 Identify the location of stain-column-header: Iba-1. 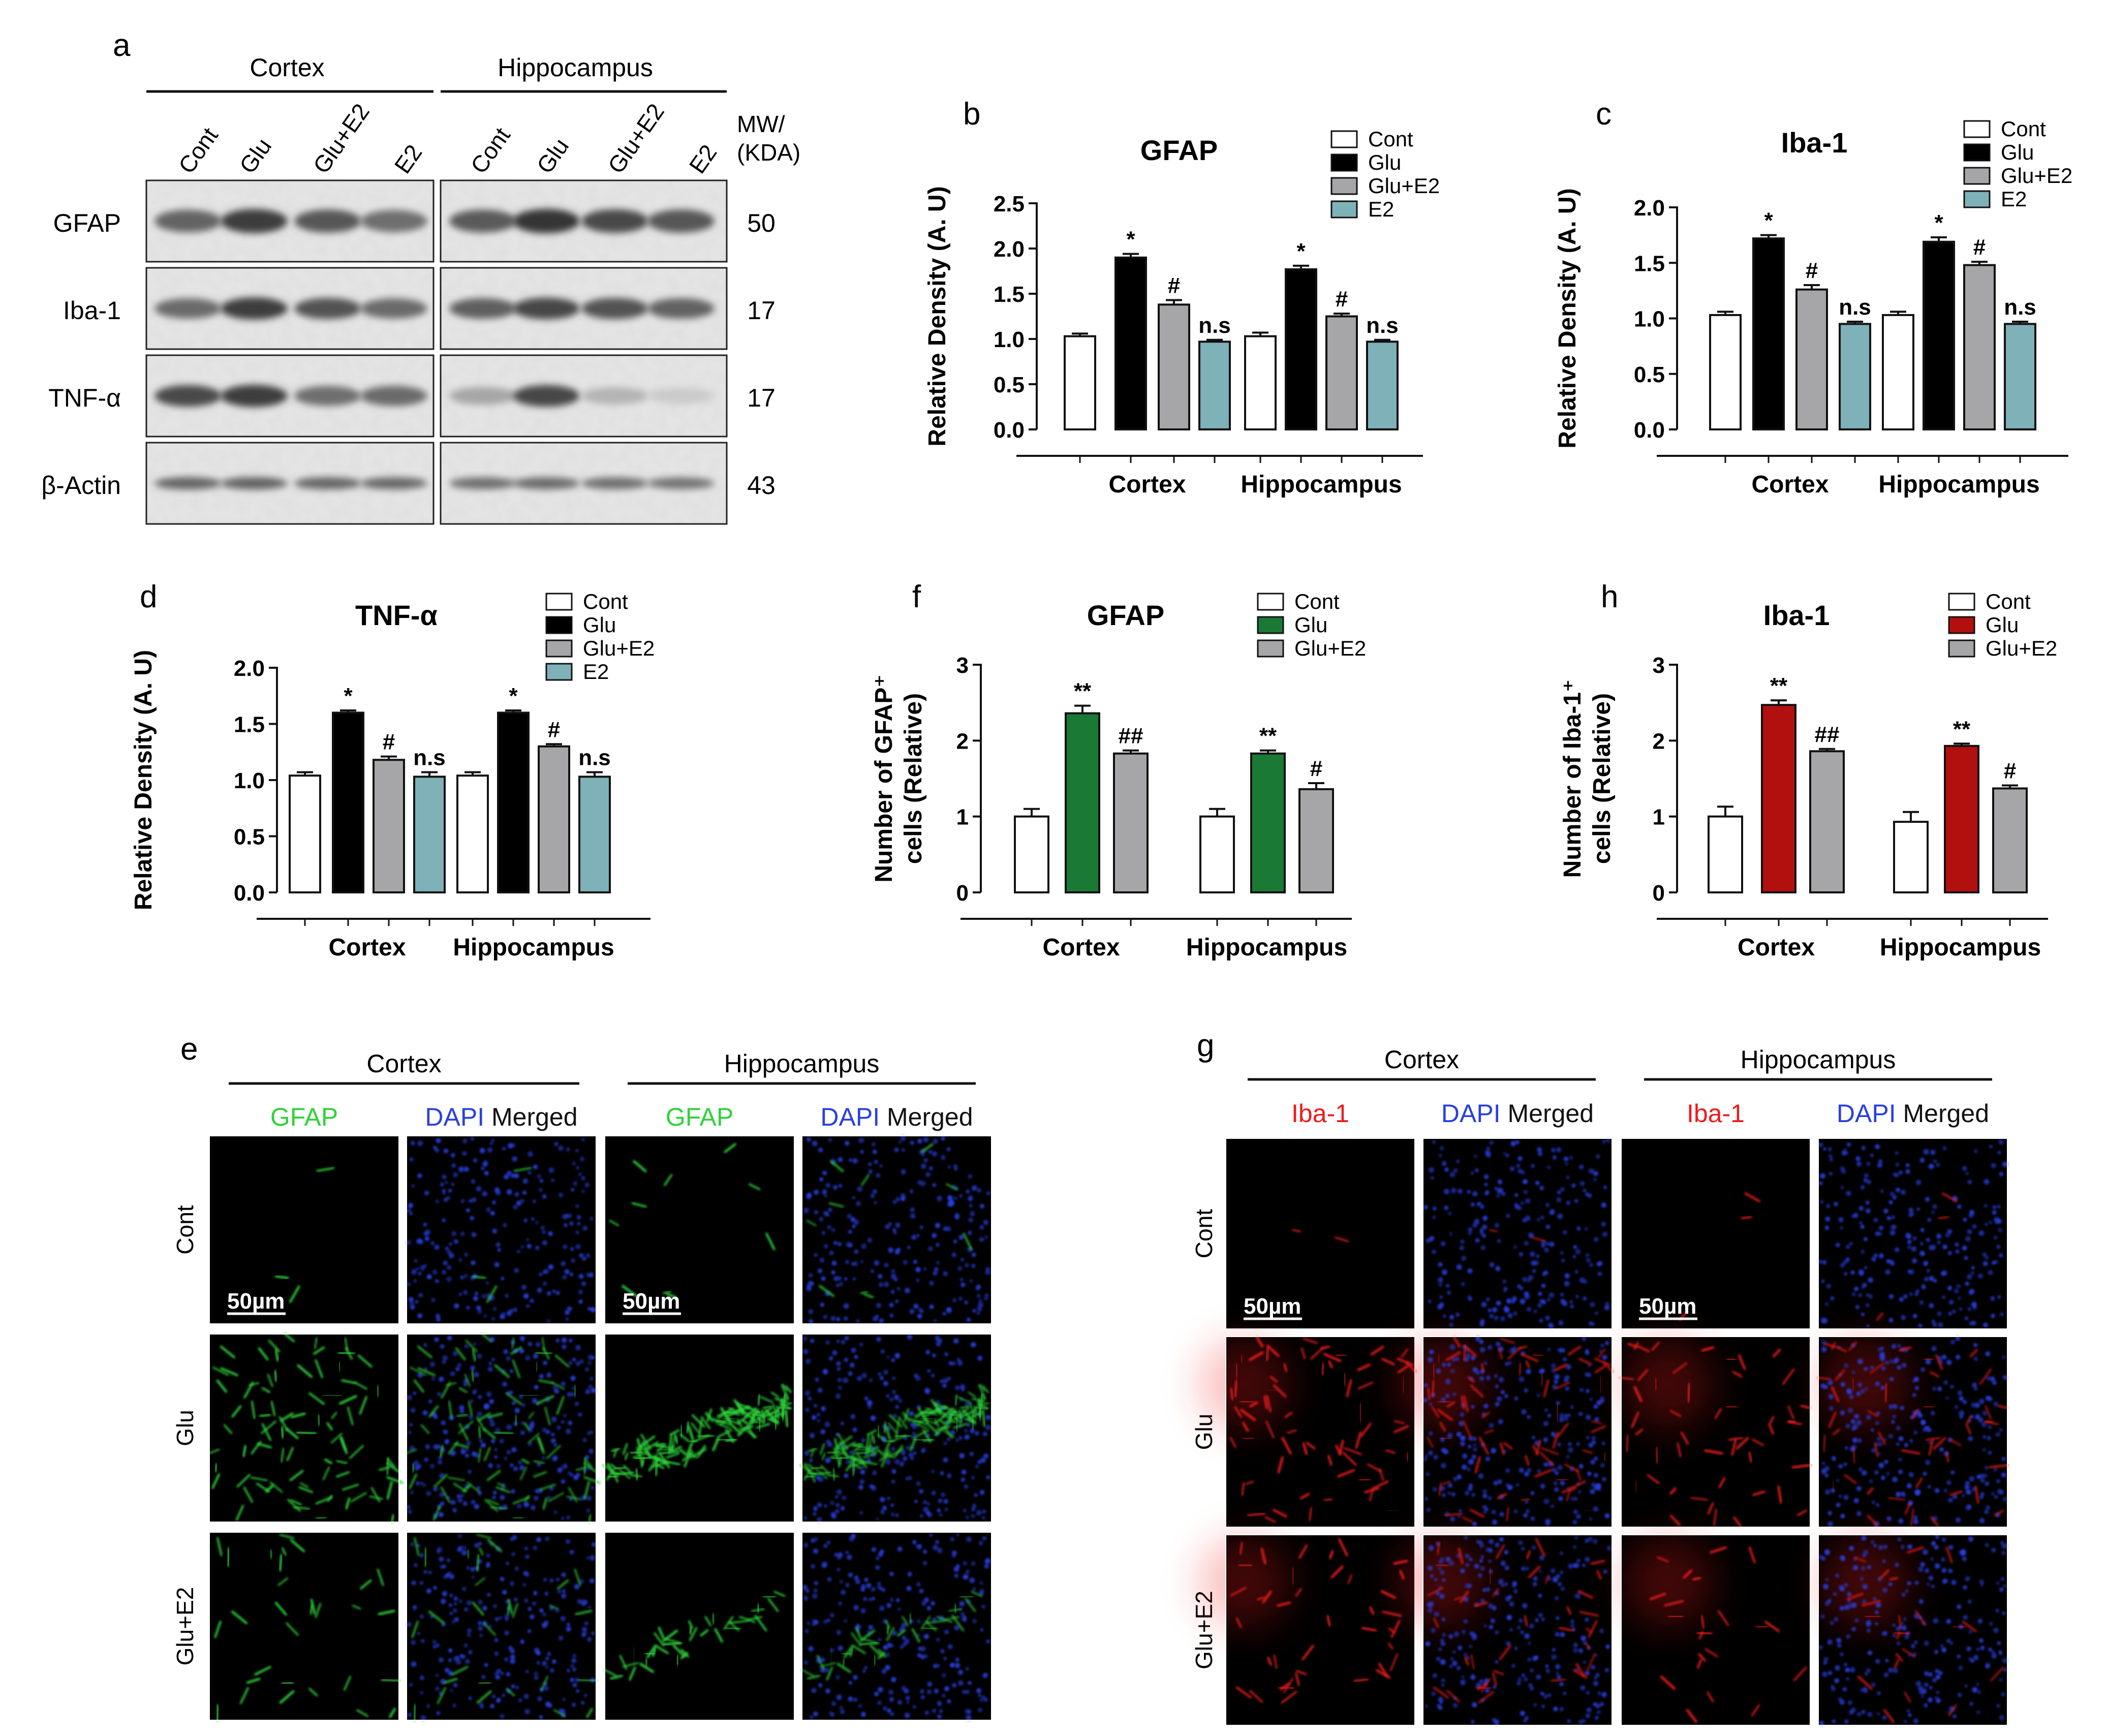
(1320, 1113).